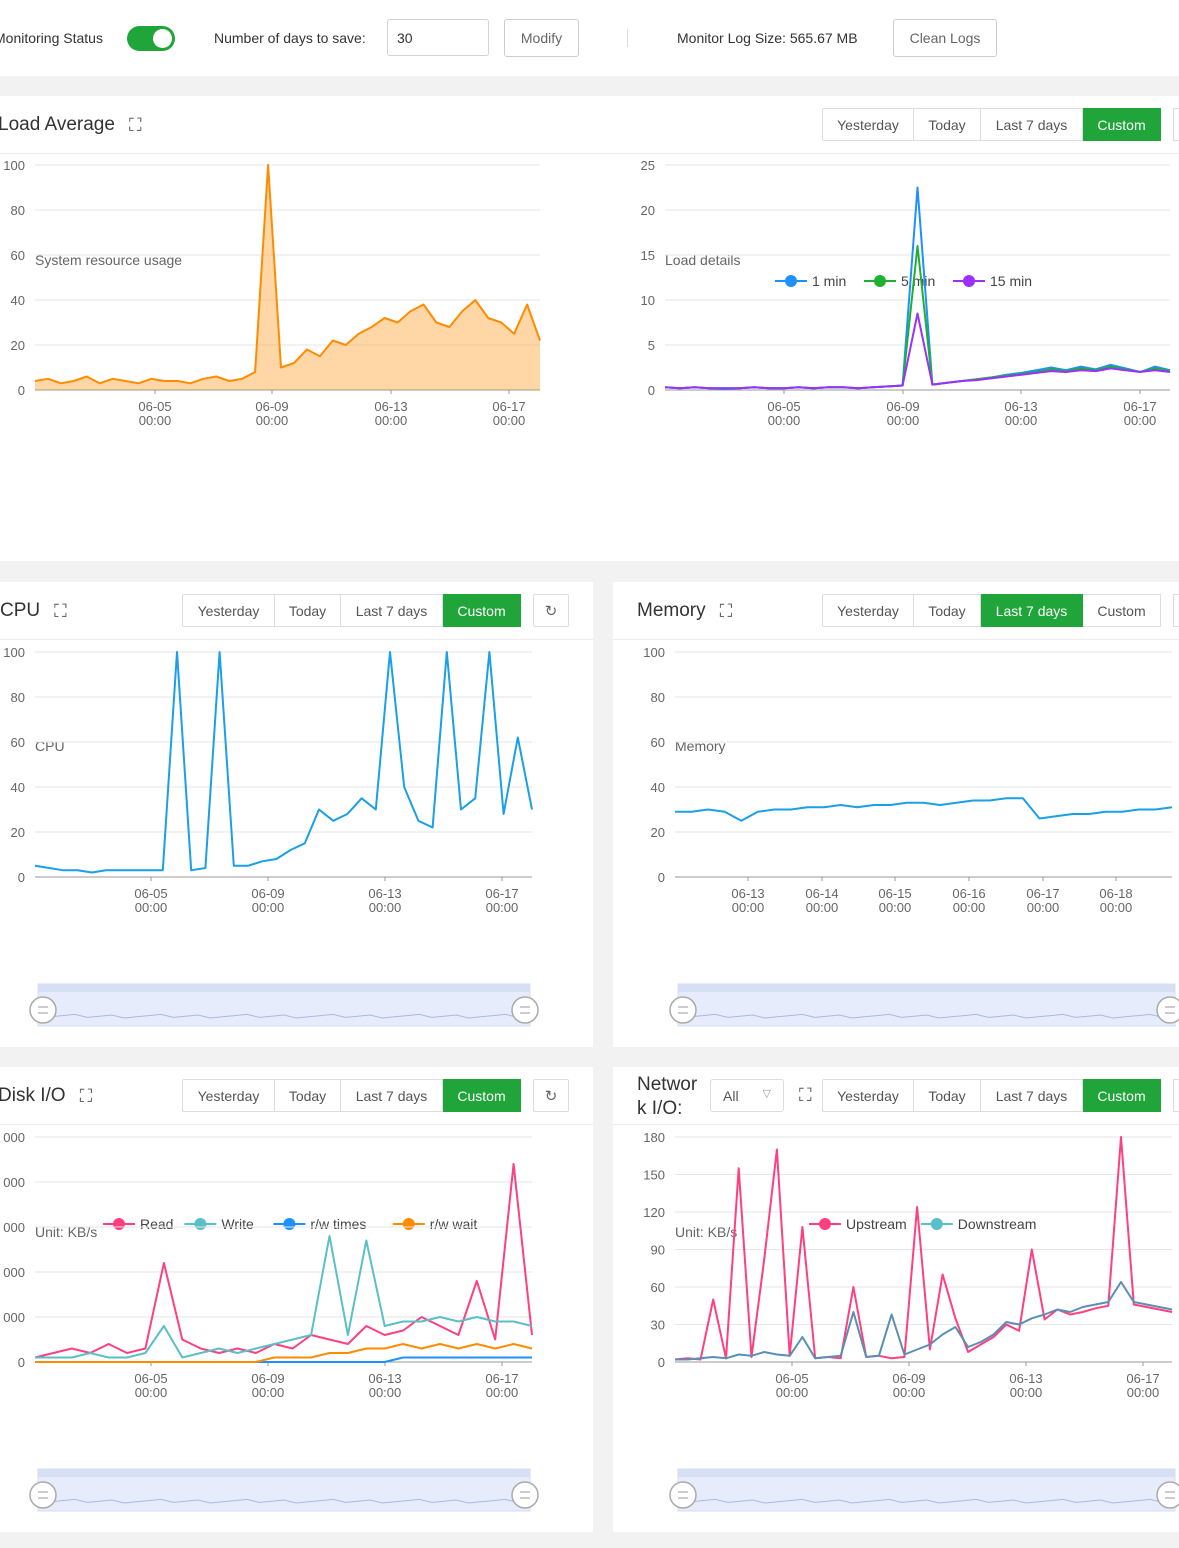 Image resolution: width=1179 pixels, height=1548 pixels. Describe the element at coordinates (918, 281) in the screenshot. I see `legend-label: 5 min` at that location.